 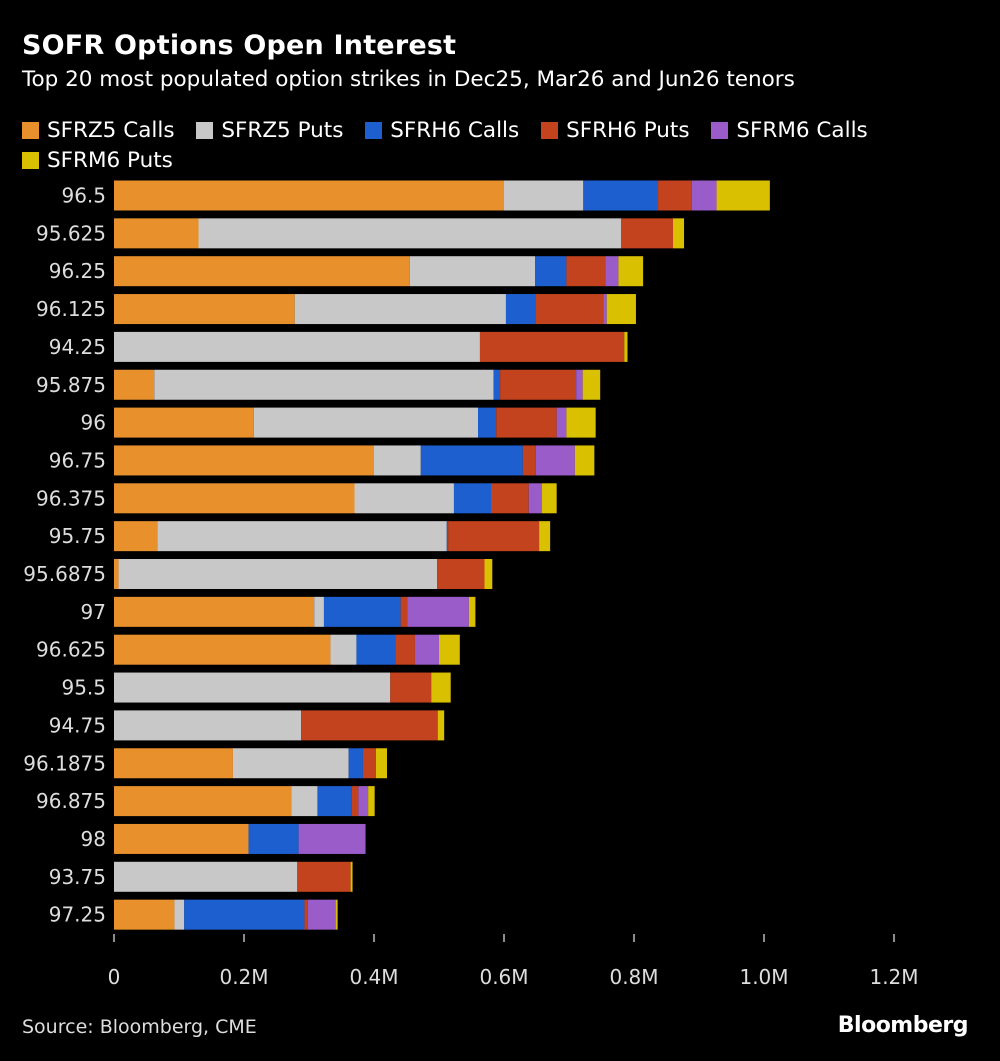 What do you see at coordinates (615, 130) in the screenshot?
I see `legend-item-sfrh6-puts: SFRH6 Puts` at bounding box center [615, 130].